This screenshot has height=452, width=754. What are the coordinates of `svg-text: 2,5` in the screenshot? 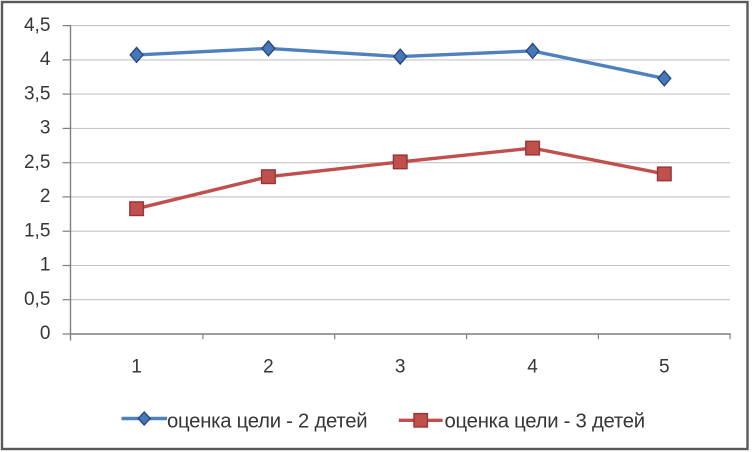 It's located at (37, 162).